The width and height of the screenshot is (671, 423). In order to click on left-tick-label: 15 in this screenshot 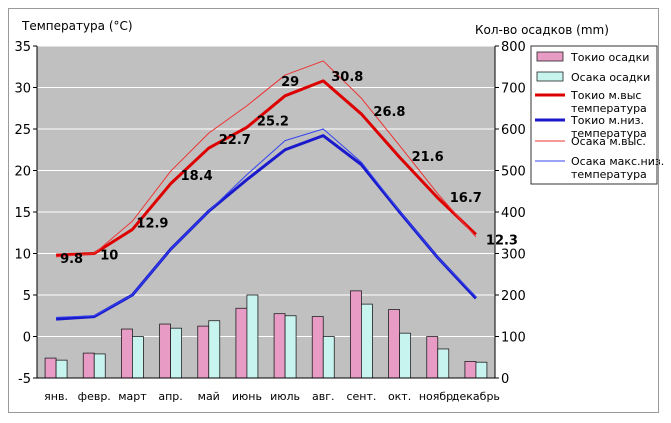, I will do `click(22, 213)`.